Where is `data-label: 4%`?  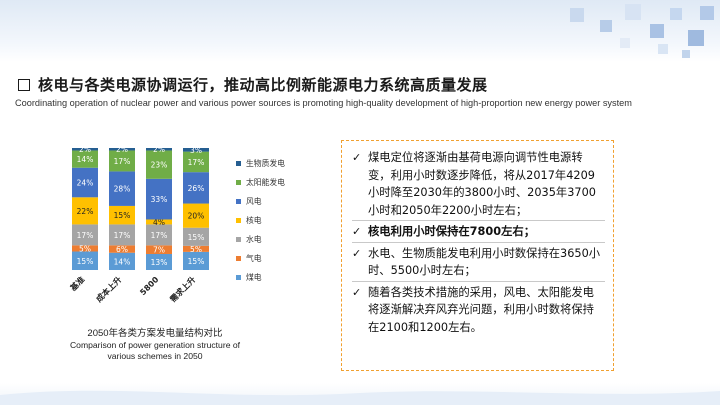
data-label: 4% is located at coordinates (159, 222).